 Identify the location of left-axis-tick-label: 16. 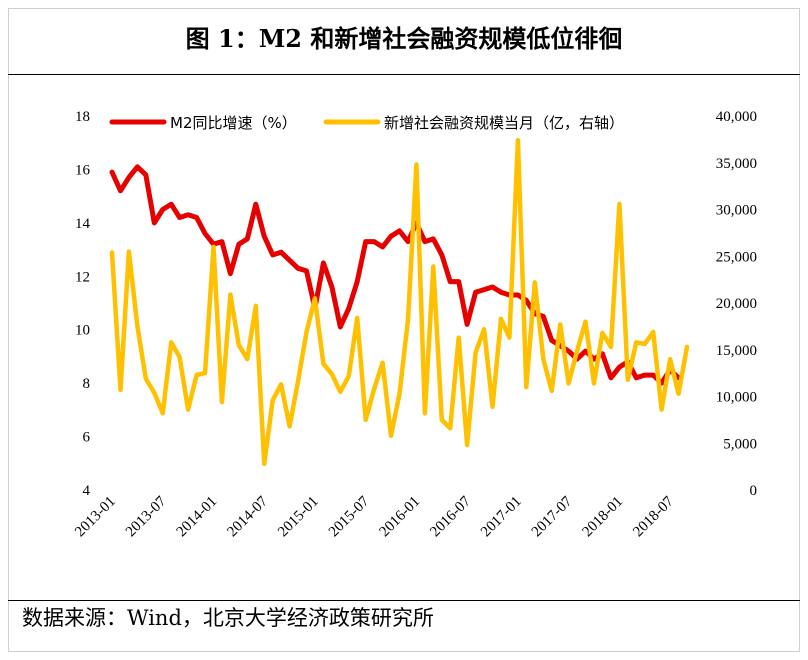
(83, 170).